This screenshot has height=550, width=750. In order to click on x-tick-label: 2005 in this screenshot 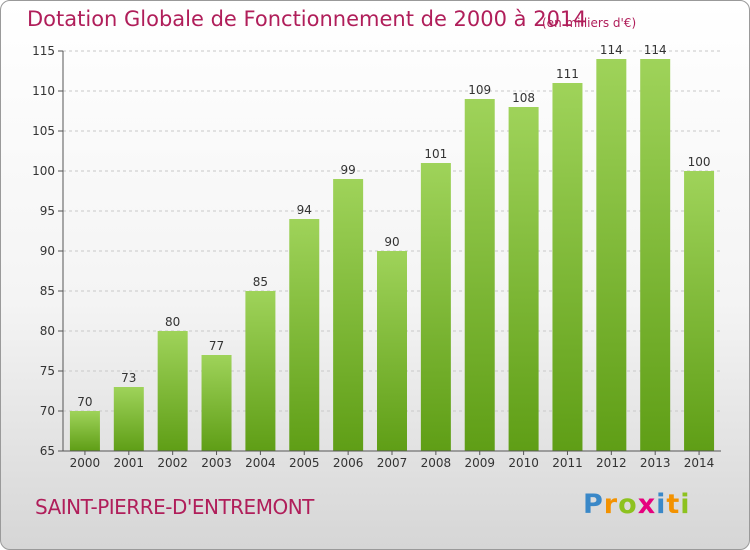, I will do `click(304, 463)`.